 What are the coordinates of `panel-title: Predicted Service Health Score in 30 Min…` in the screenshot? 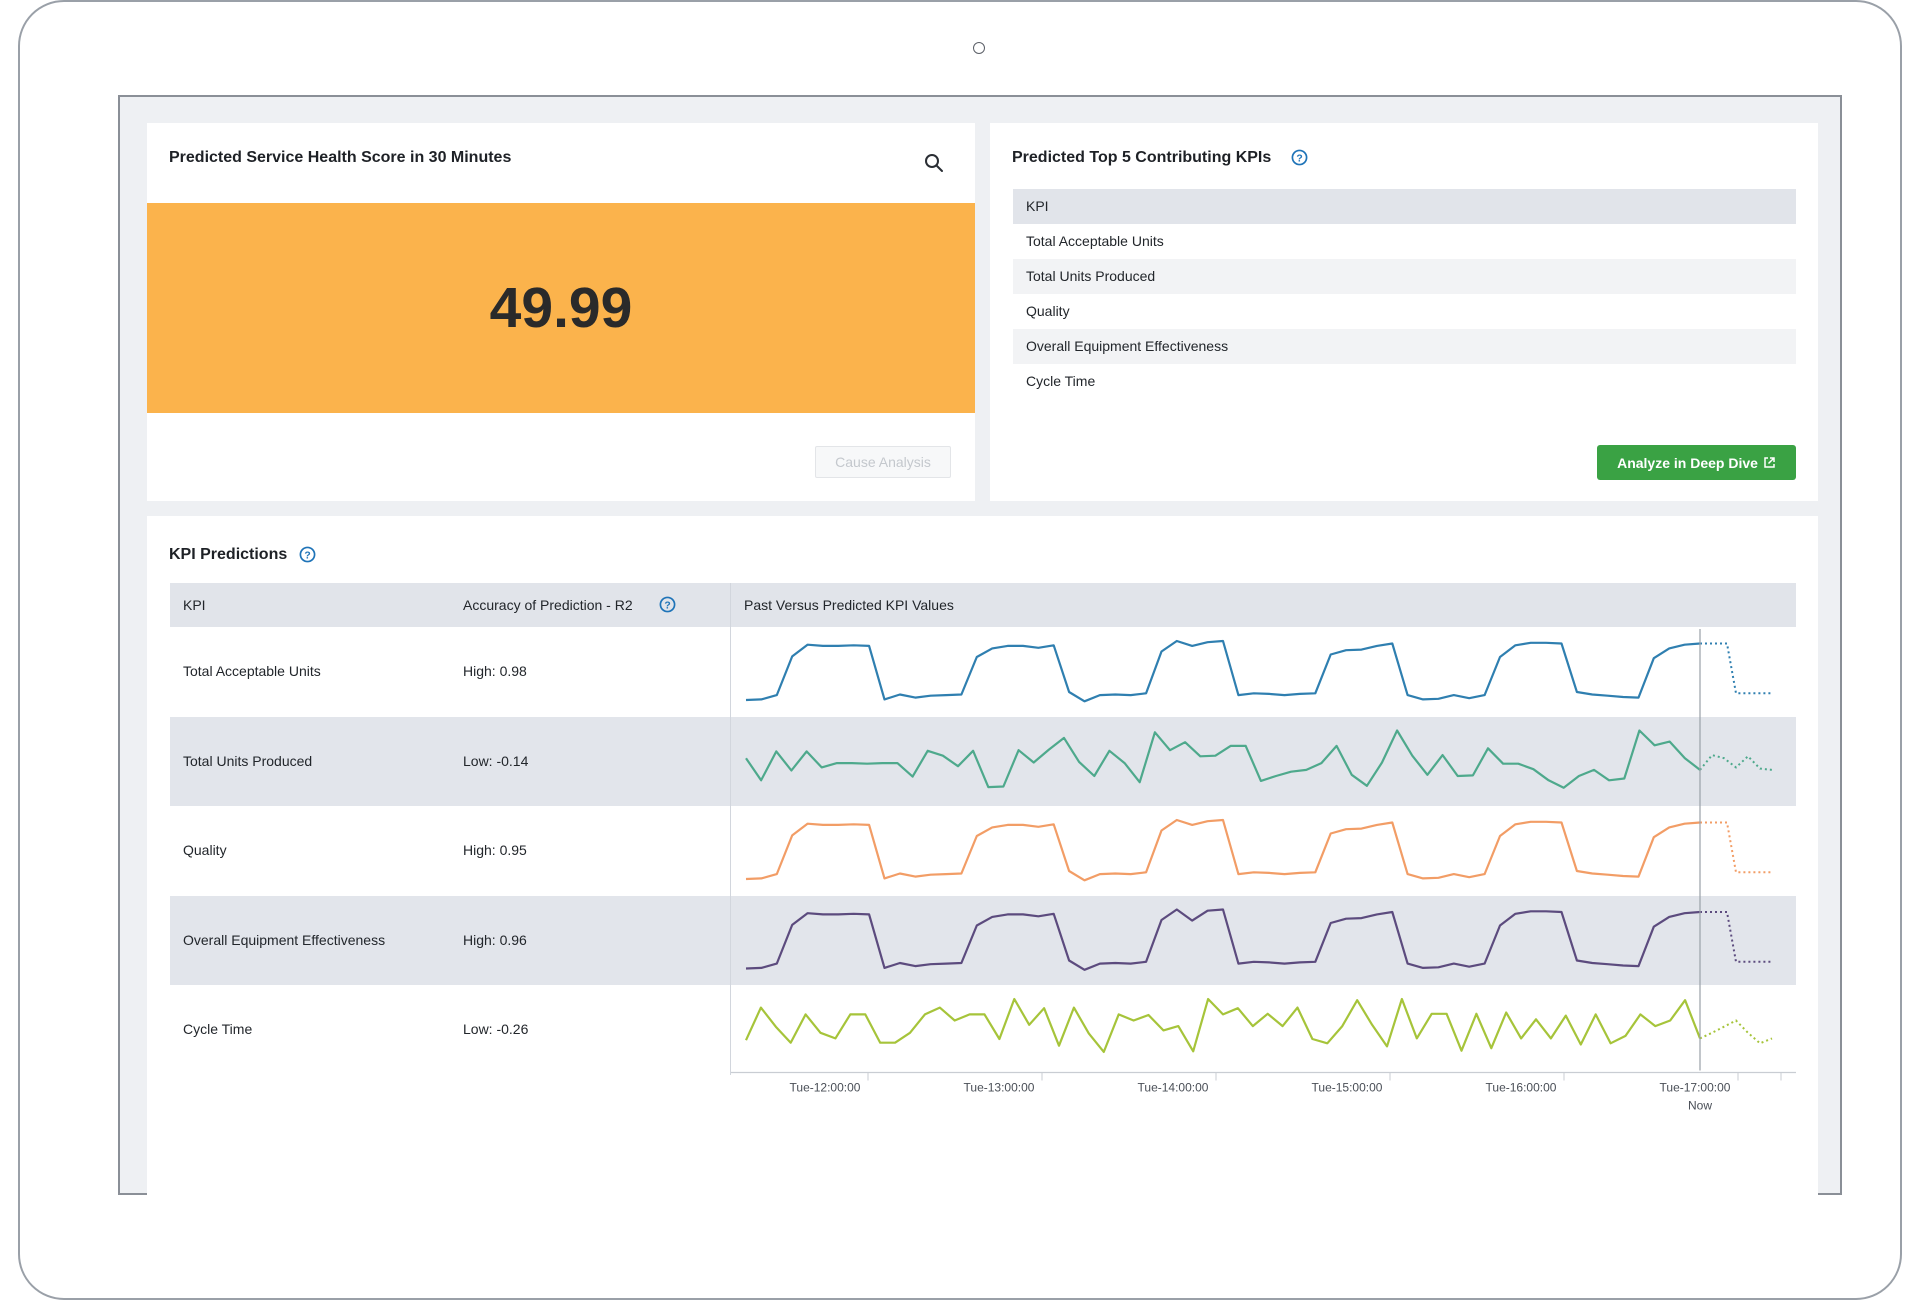 It's located at (340, 157).